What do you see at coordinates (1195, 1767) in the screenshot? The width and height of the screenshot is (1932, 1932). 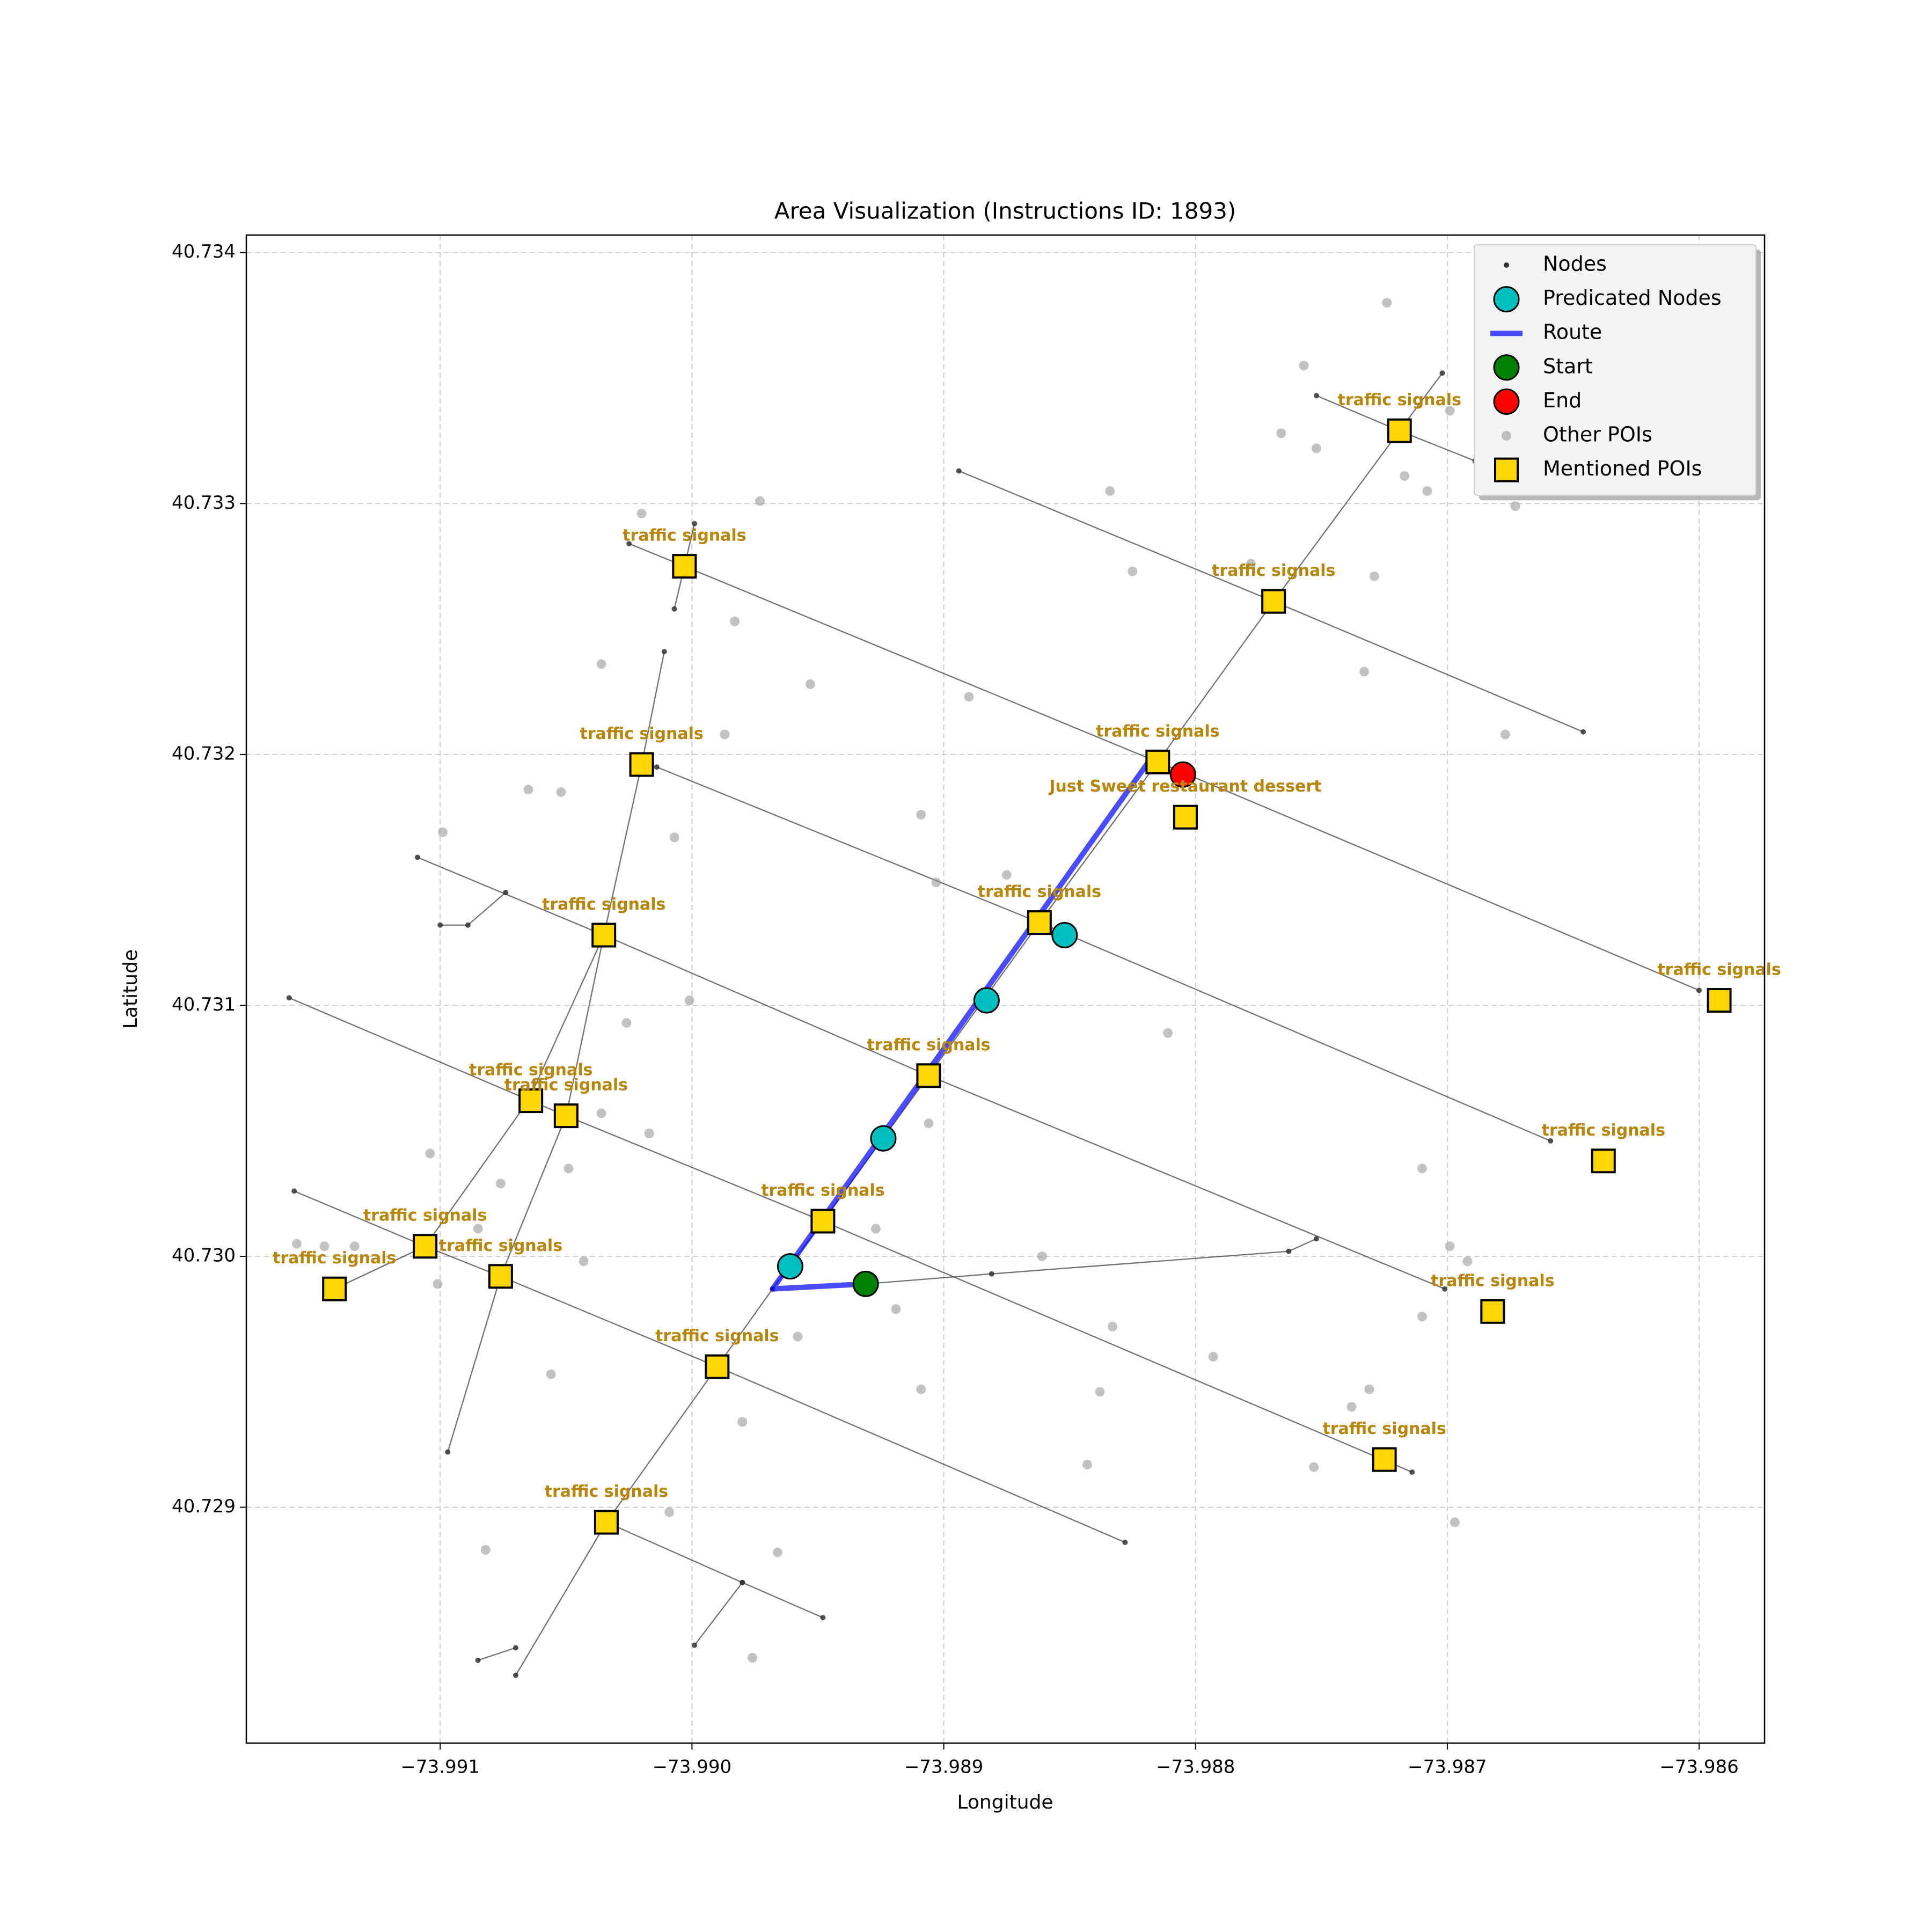 I see `x-tick-label: −73.988` at bounding box center [1195, 1767].